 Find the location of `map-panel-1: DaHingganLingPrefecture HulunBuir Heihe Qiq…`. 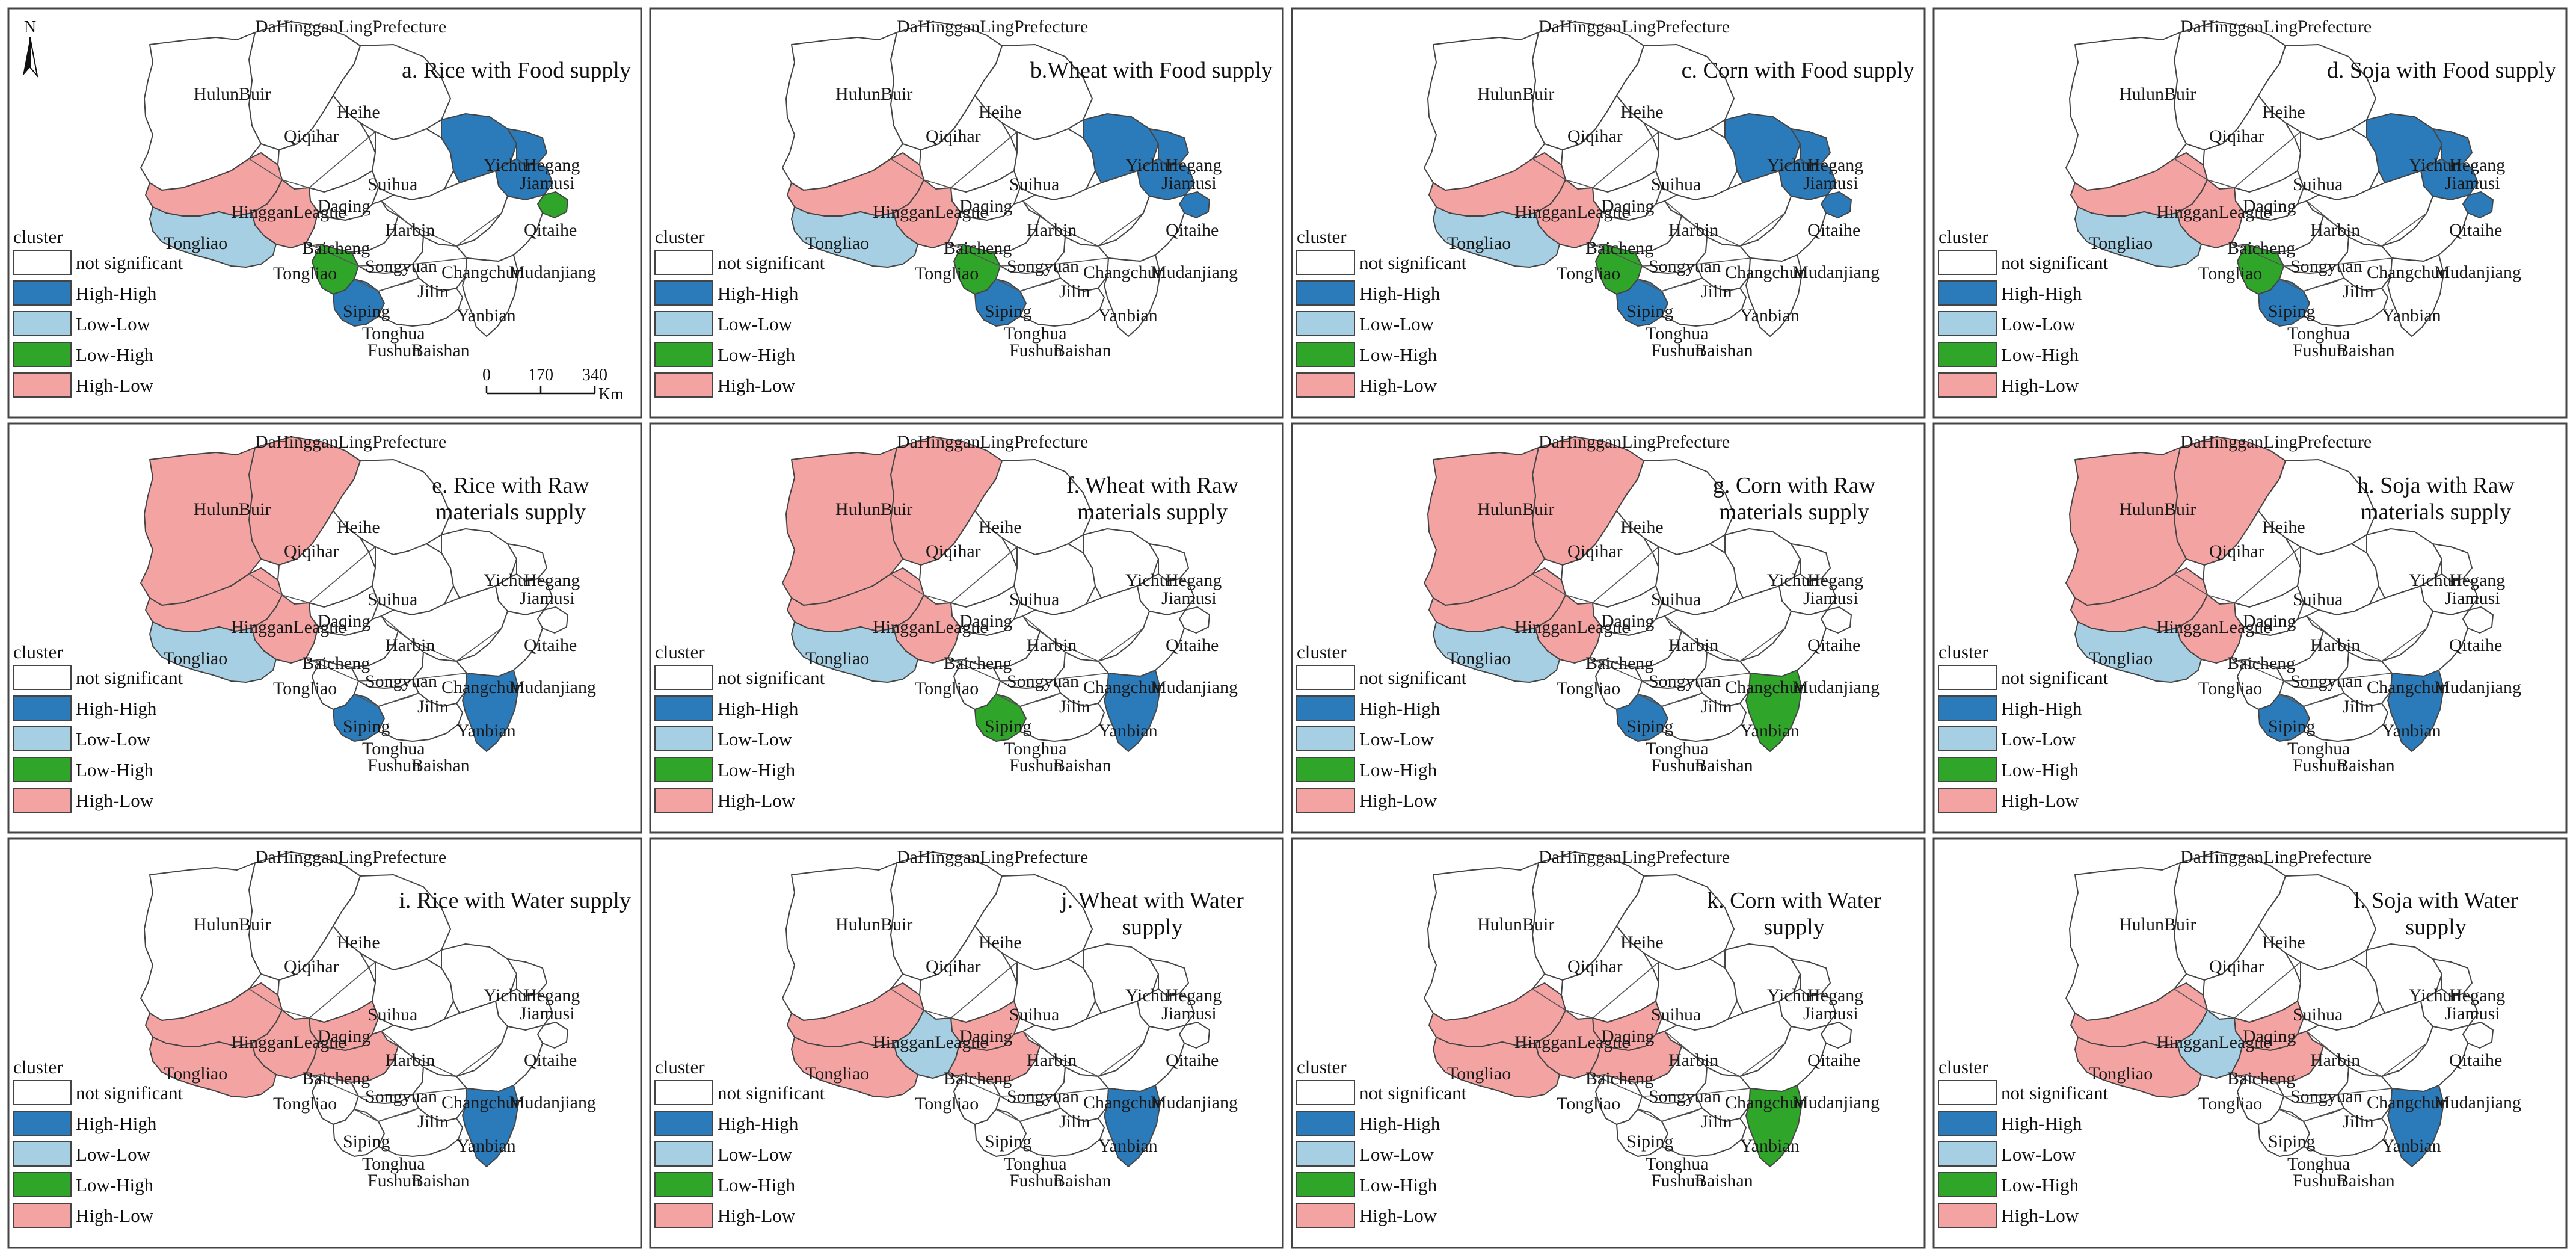

map-panel-1: DaHingganLingPrefecture HulunBuir Heihe Qiq… is located at coordinates (324, 213).